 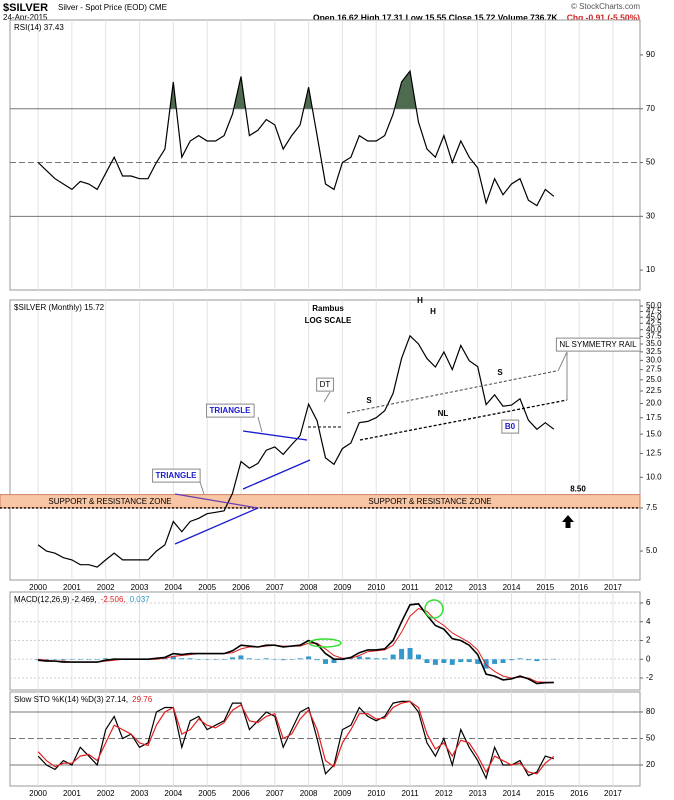 I want to click on y-tick-label: 30.0, so click(x=654, y=359).